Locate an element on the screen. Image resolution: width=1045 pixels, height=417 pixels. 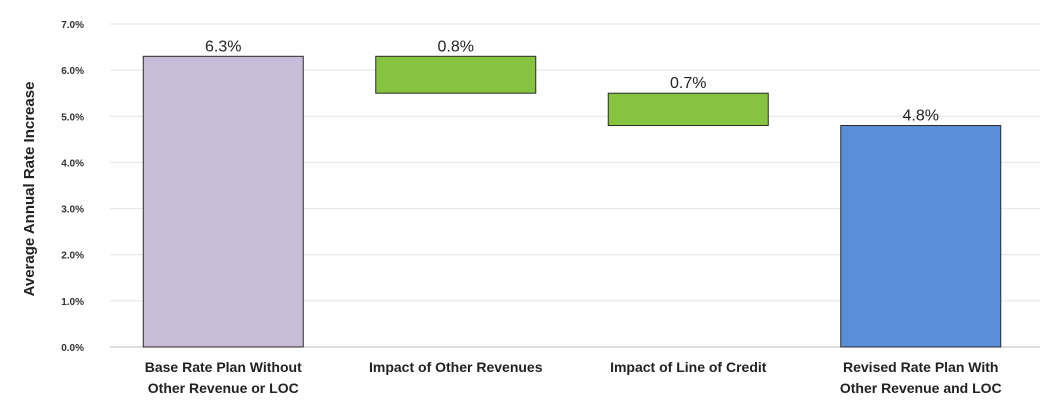
data-label: 4.8% is located at coordinates (921, 116).